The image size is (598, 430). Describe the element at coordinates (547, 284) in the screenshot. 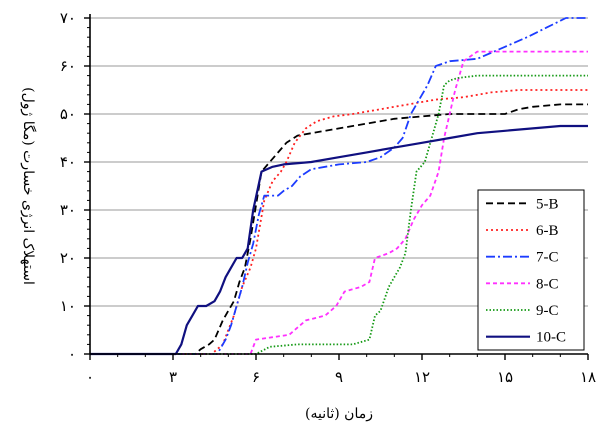

I see `legend-label-8-C: 8-C` at that location.